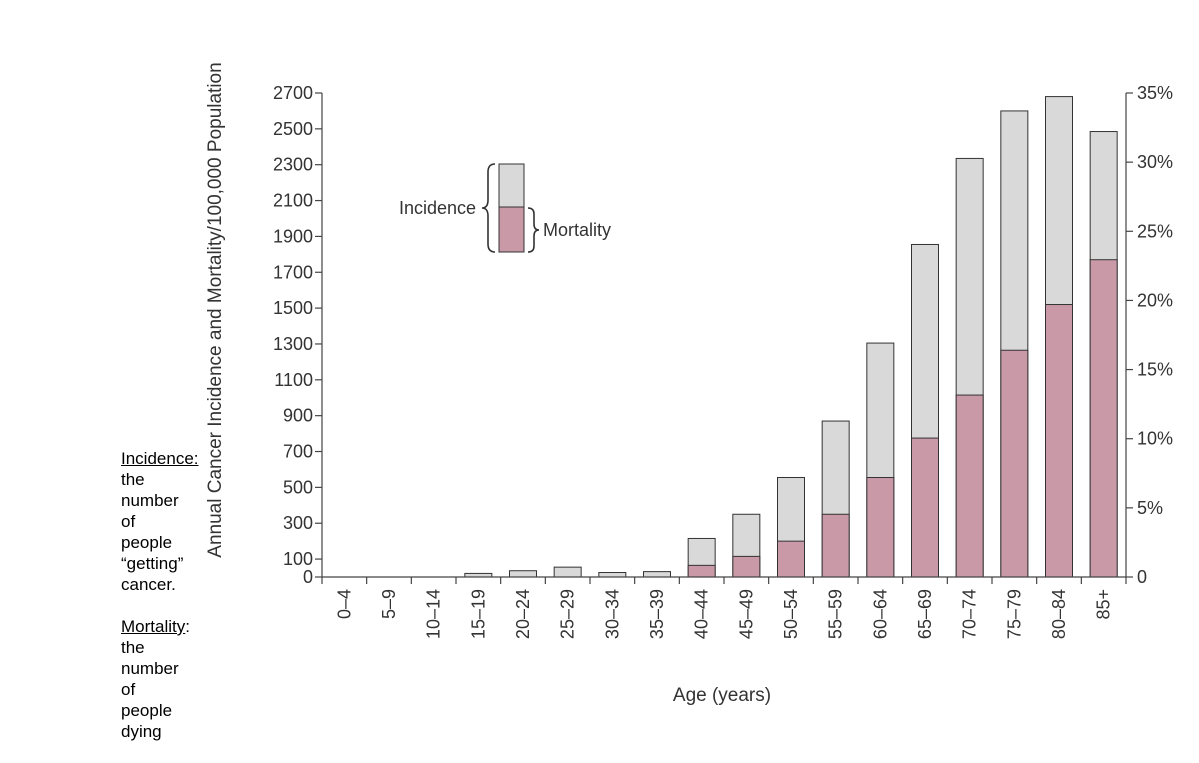 The height and width of the screenshot is (763, 1199). I want to click on x-tick-label-55–59: 55–59, so click(836, 614).